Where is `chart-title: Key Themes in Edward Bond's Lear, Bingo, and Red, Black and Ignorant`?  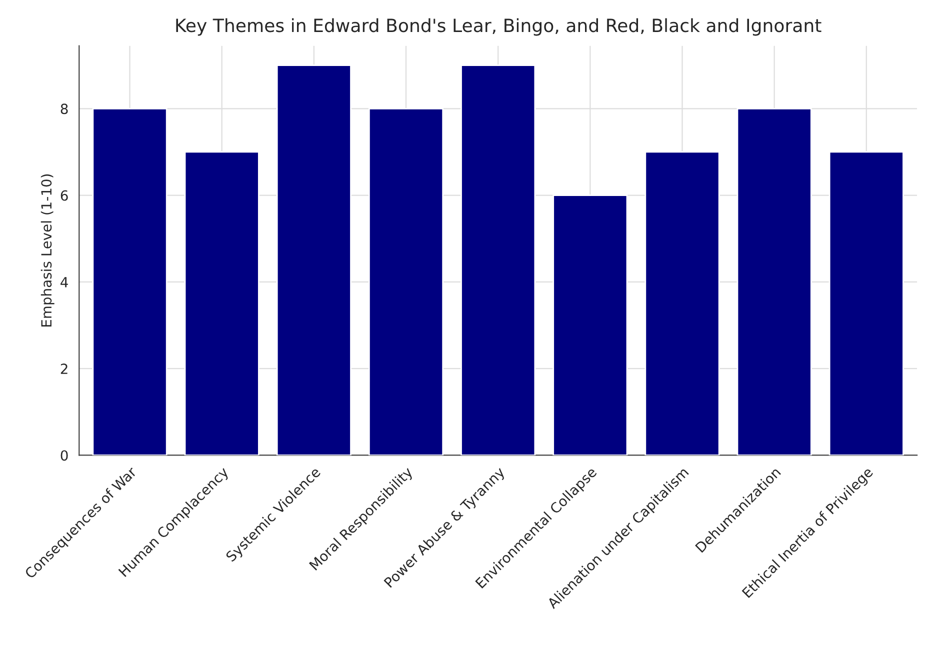
chart-title: Key Themes in Edward Bond's Lear, Bingo, and Red, Black and Ignorant is located at coordinates (499, 27).